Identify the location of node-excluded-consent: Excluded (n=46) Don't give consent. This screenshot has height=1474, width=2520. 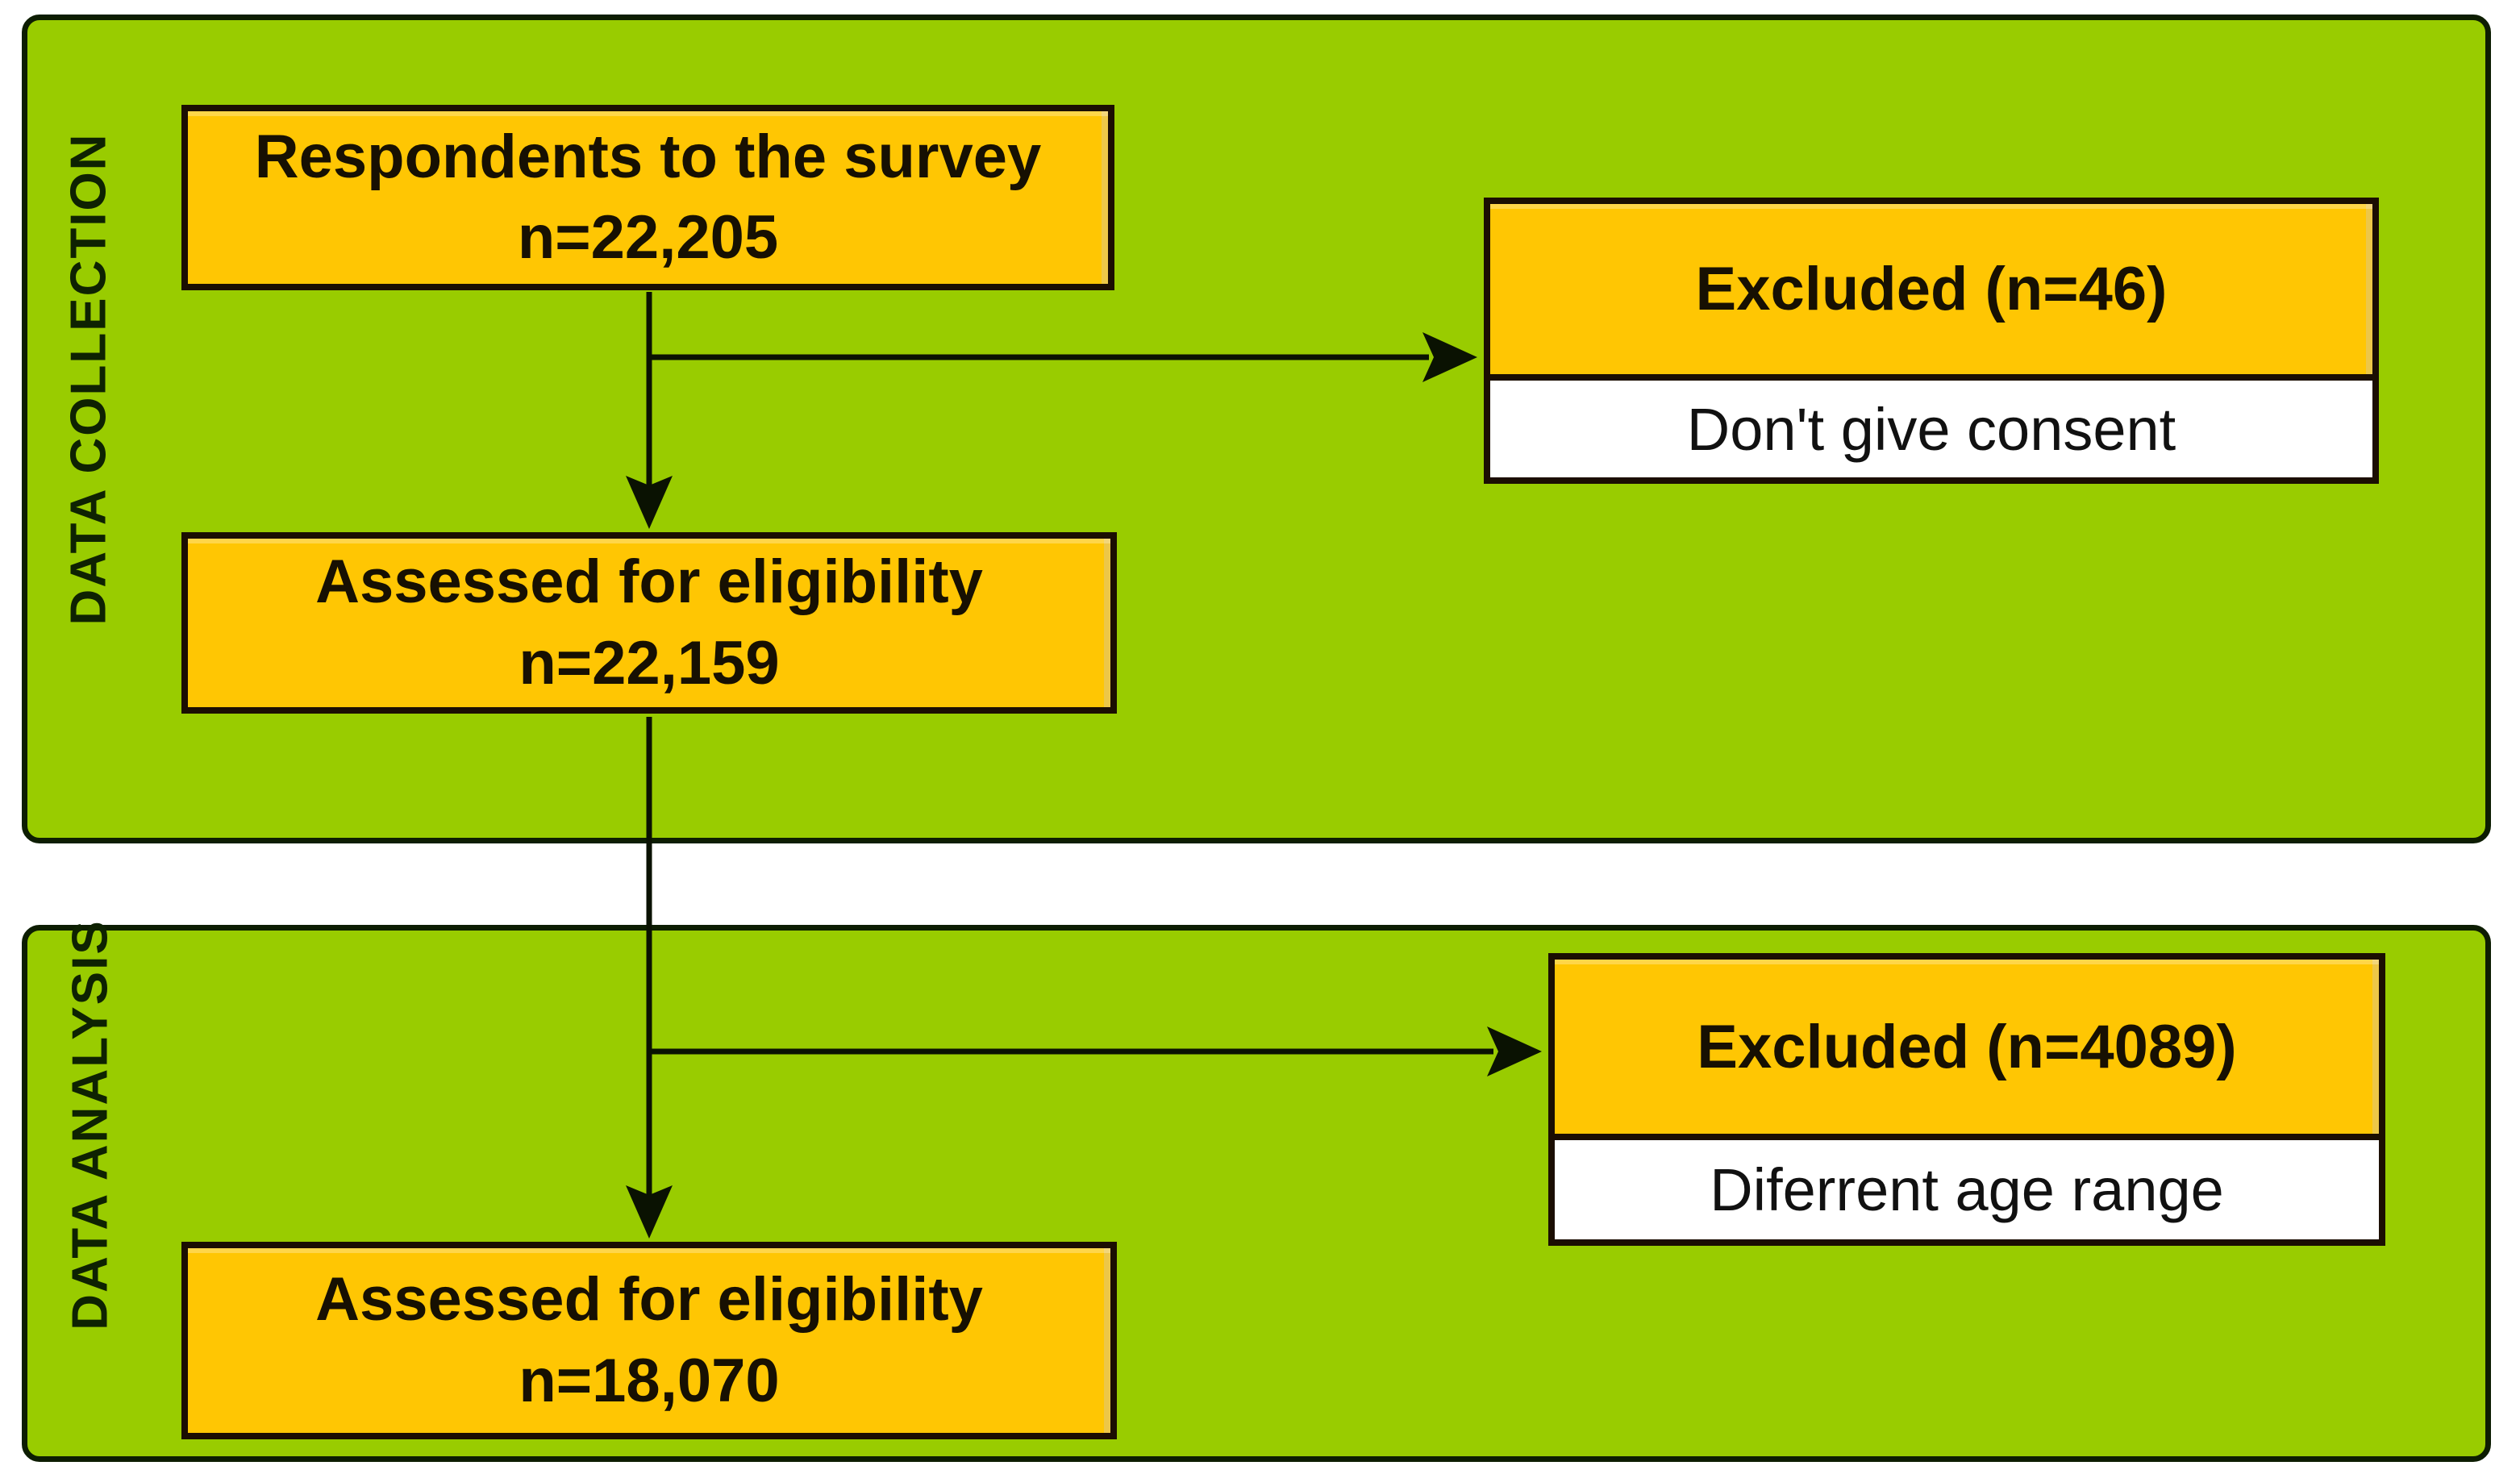
(1931, 341).